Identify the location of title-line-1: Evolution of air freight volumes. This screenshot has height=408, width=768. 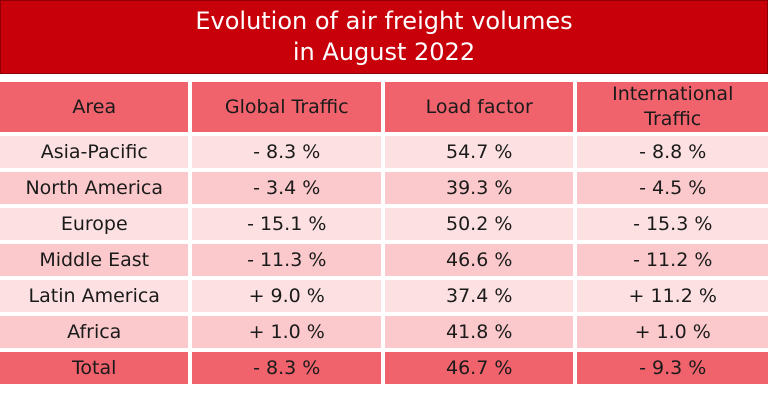
(384, 21).